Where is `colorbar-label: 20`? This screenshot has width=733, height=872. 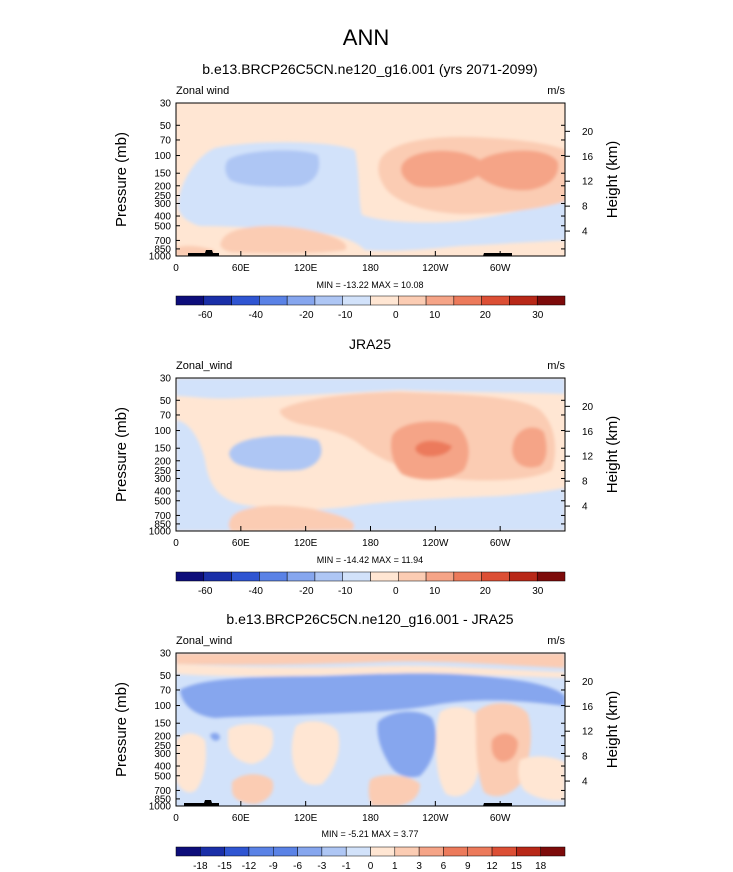 colorbar-label: 20 is located at coordinates (486, 591).